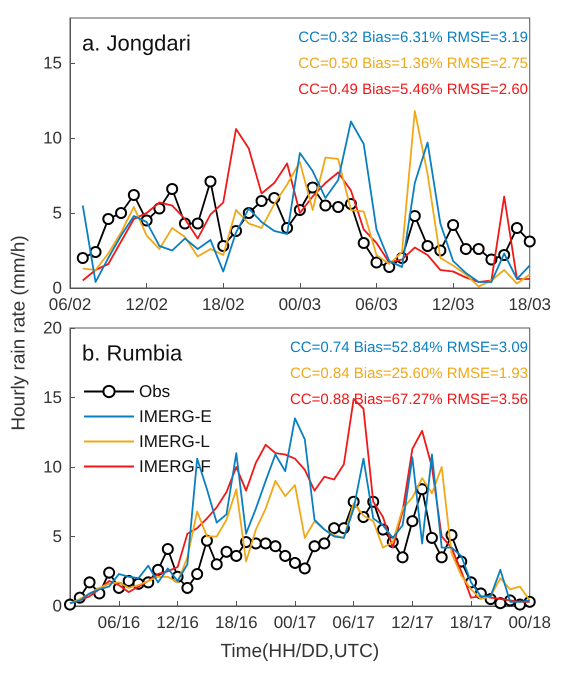 This screenshot has width=562, height=679. Describe the element at coordinates (530, 304) in the screenshot. I see `x-tick-label: 18/03` at that location.